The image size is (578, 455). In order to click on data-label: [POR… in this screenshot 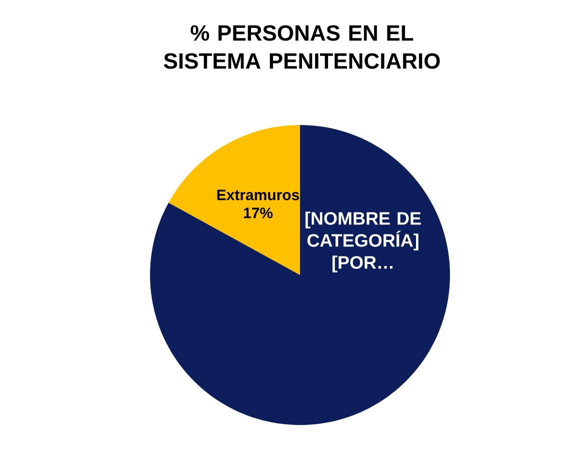, I will do `click(362, 264)`.